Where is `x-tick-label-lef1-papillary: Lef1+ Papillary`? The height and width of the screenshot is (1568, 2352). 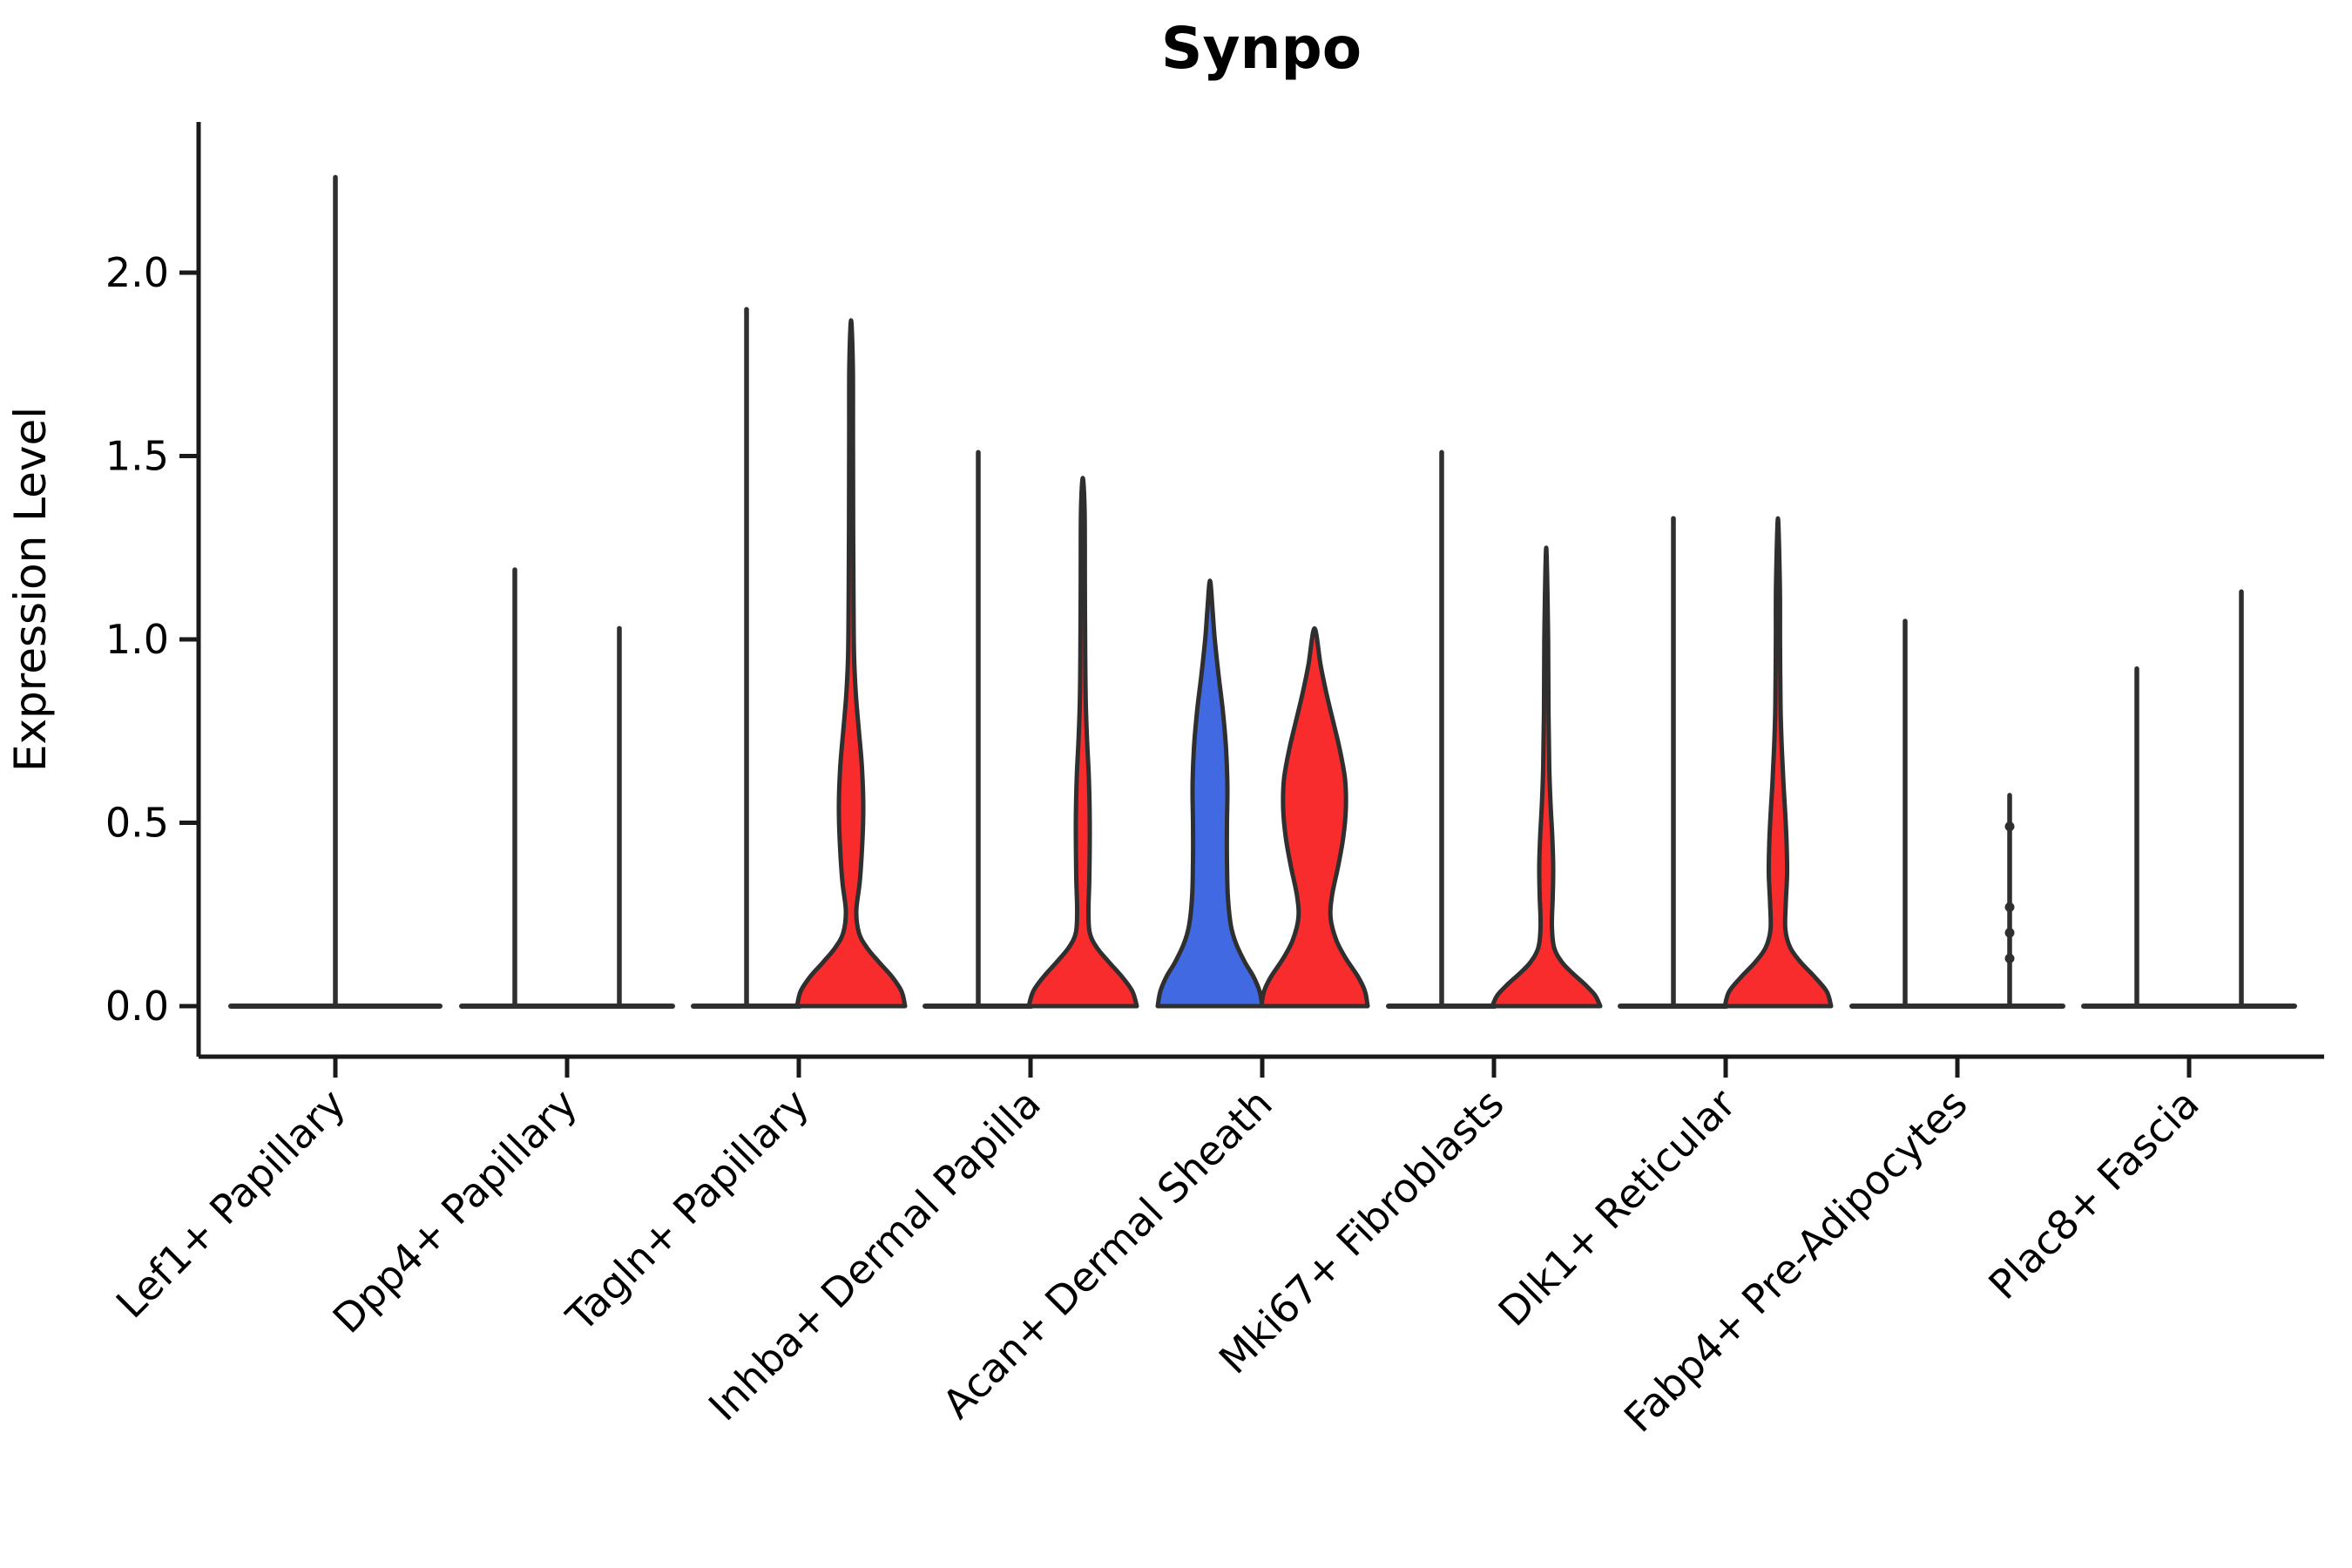
x-tick-label-lef1-papillary: Lef1+ Papillary is located at coordinates (231, 1204).